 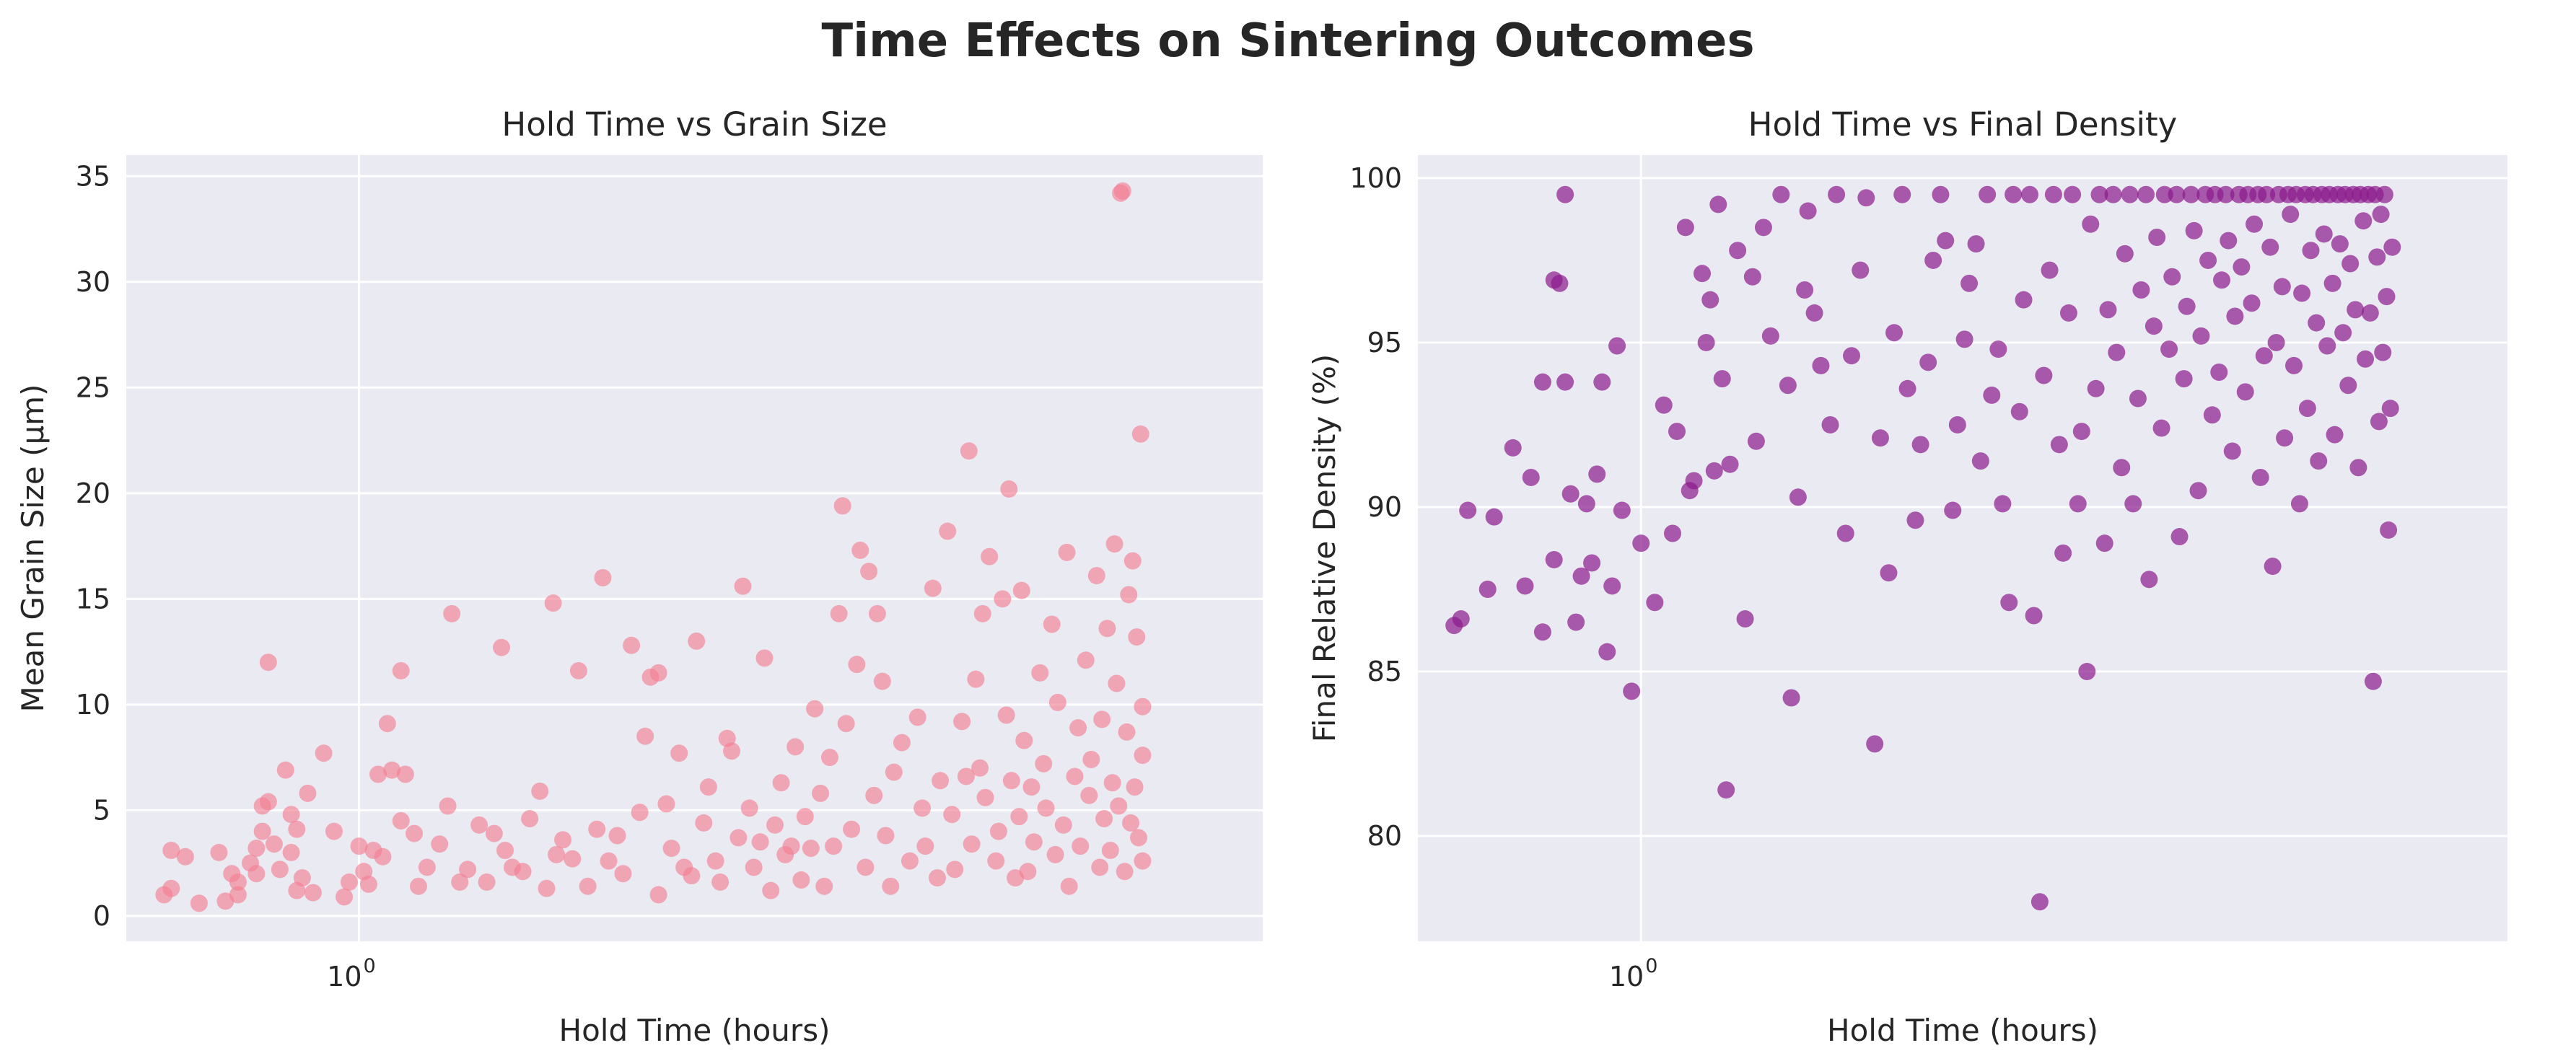 I want to click on y-axis-label: Final Relative Density (%), so click(x=1324, y=548).